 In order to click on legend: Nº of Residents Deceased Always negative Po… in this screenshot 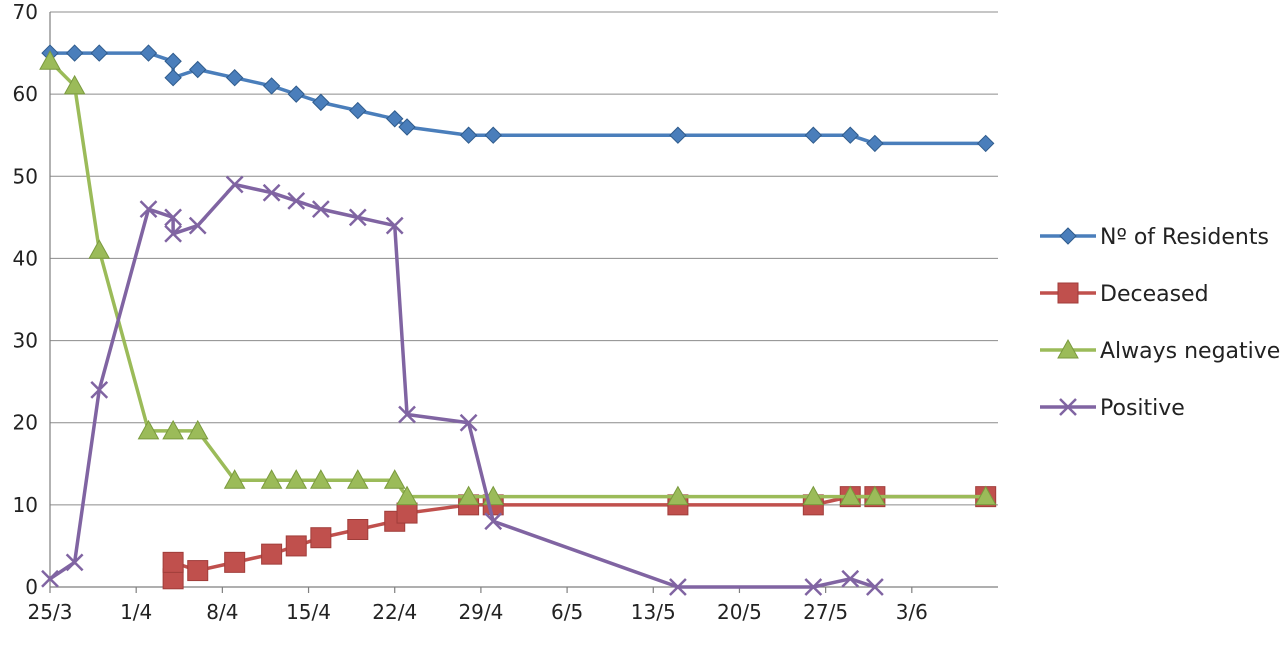, I will do `click(1160, 323)`.